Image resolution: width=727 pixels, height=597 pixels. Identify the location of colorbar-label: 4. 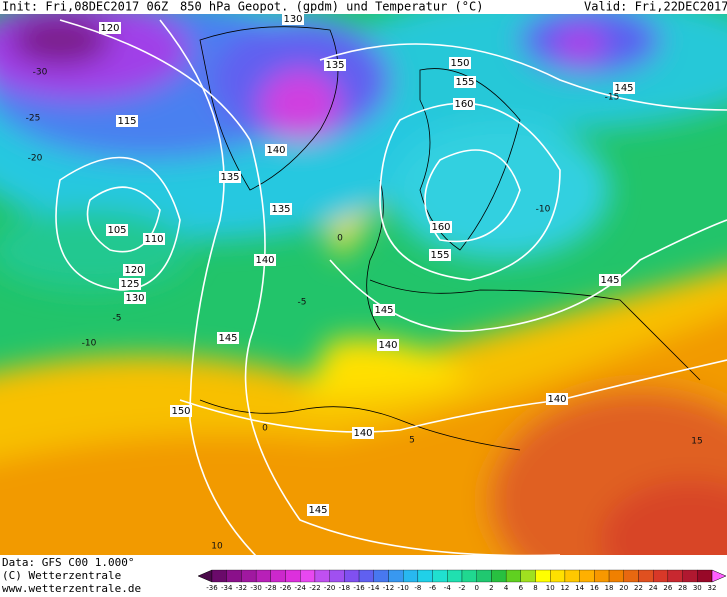
(506, 588).